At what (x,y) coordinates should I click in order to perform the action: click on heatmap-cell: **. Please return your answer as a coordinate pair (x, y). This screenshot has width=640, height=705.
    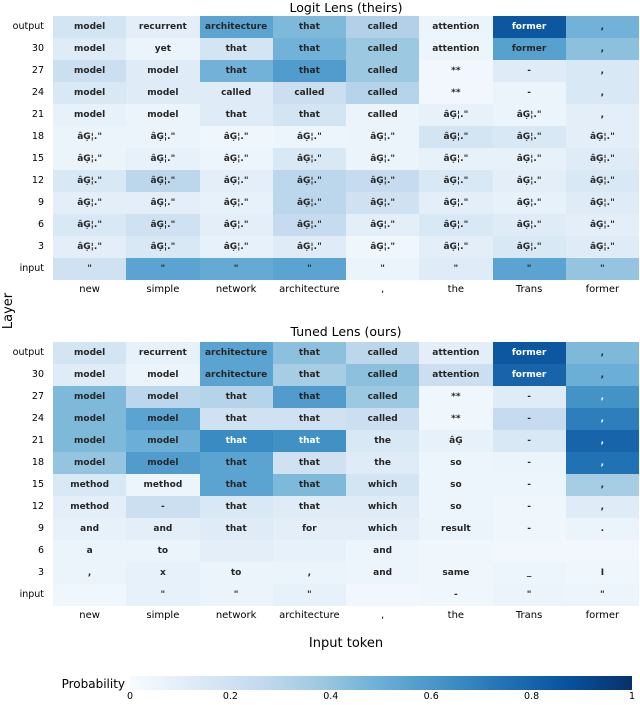
    Looking at the image, I should click on (456, 397).